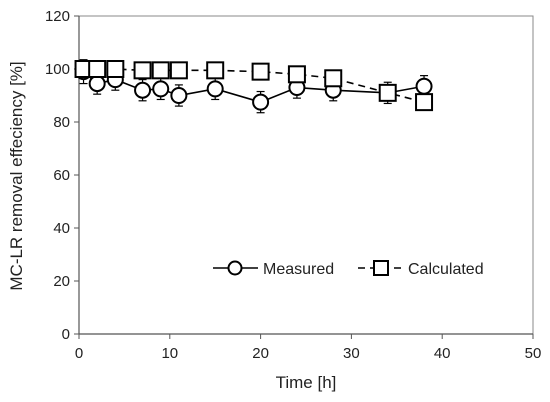 This screenshot has height=402, width=550. I want to click on y-axis-ticks: 0 20 40 60 80 100 120, so click(62, 175).